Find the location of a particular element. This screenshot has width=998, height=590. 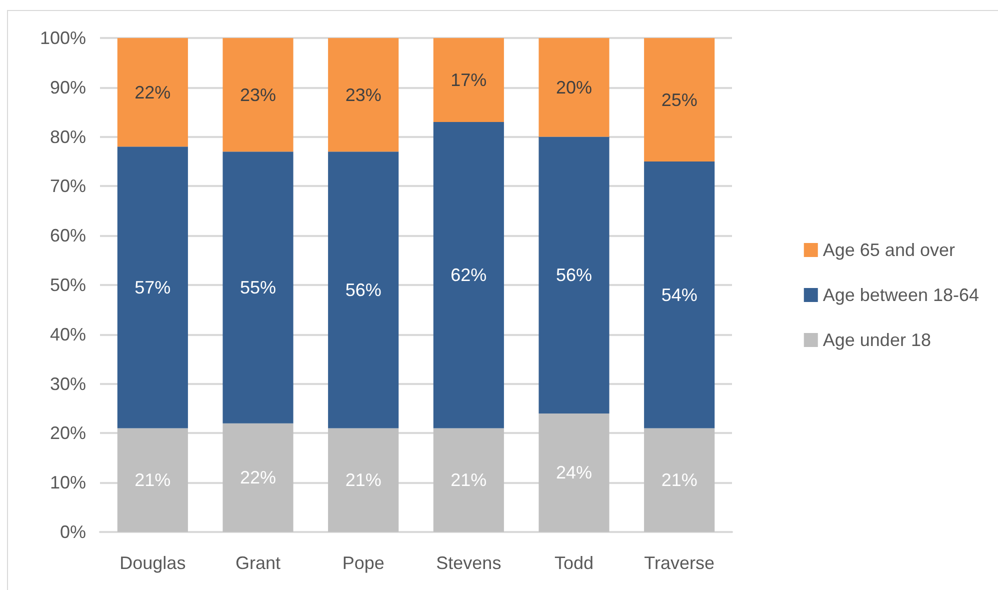

x-tick-label: Grant is located at coordinates (258, 563).